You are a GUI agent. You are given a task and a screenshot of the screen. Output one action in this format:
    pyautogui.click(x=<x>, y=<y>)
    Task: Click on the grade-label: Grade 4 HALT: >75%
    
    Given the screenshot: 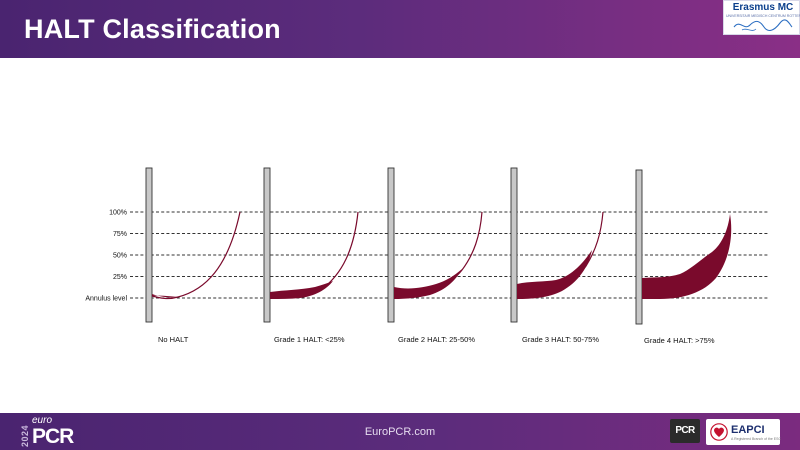 What is the action you would take?
    pyautogui.click(x=679, y=340)
    